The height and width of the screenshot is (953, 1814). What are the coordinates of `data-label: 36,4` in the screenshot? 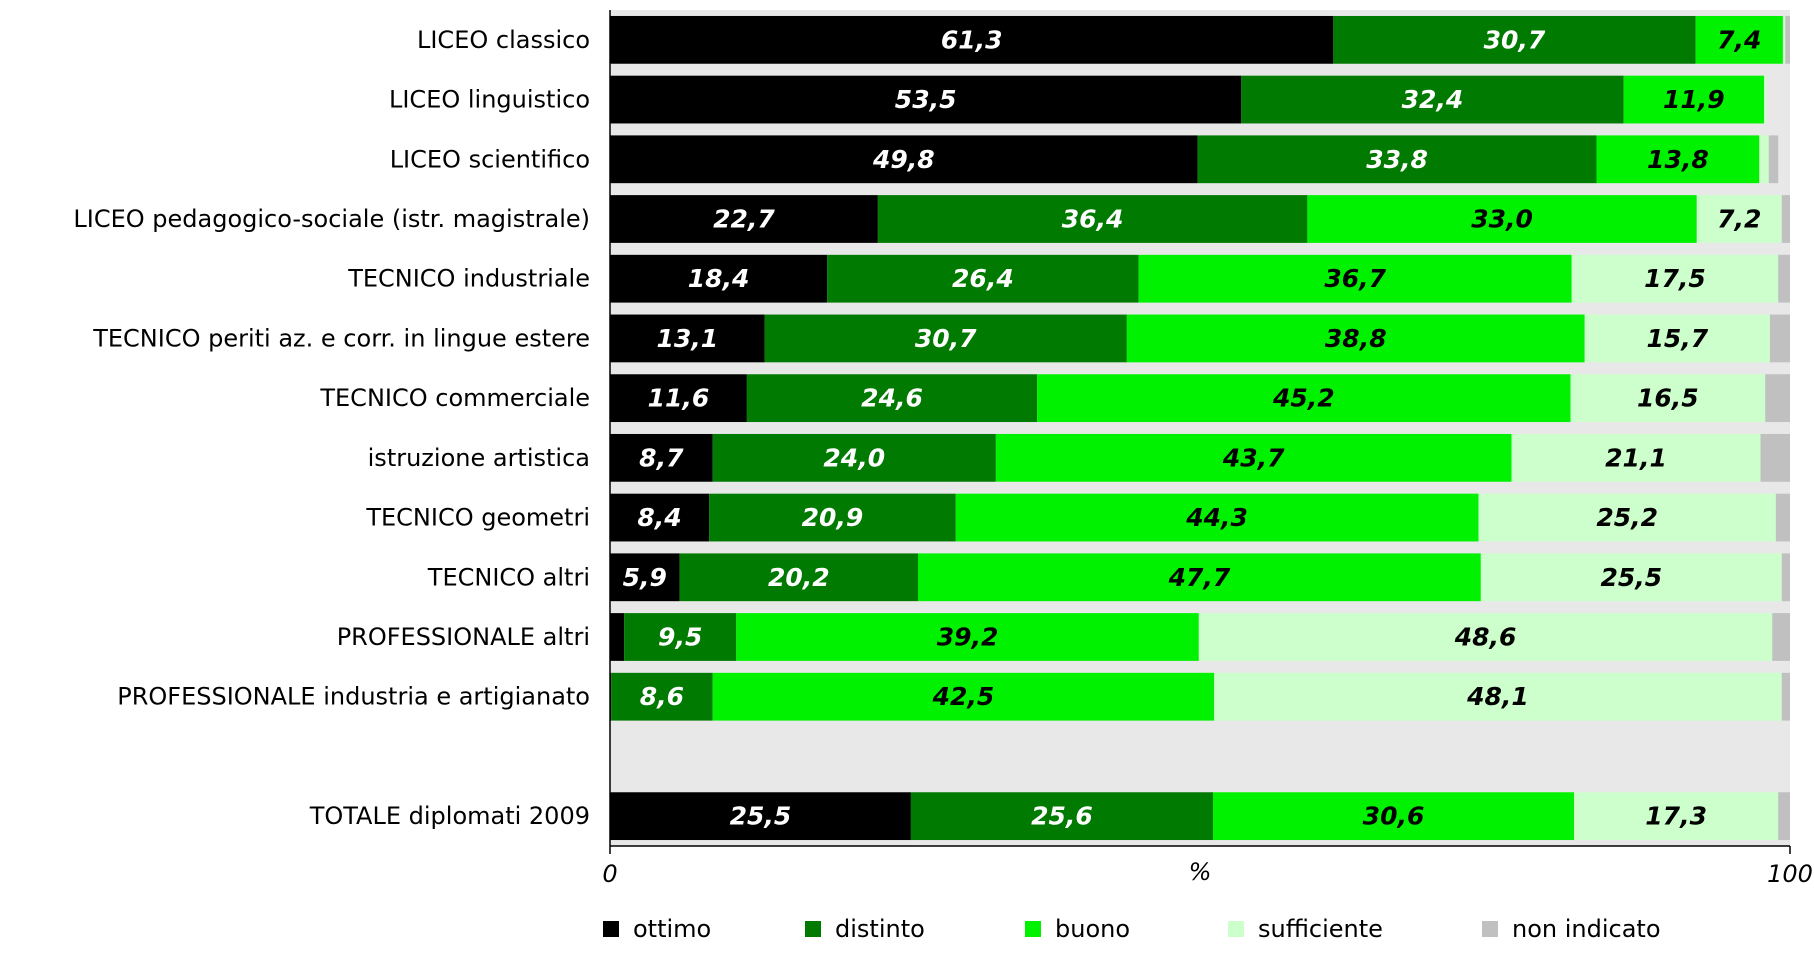 It's located at (1093, 219).